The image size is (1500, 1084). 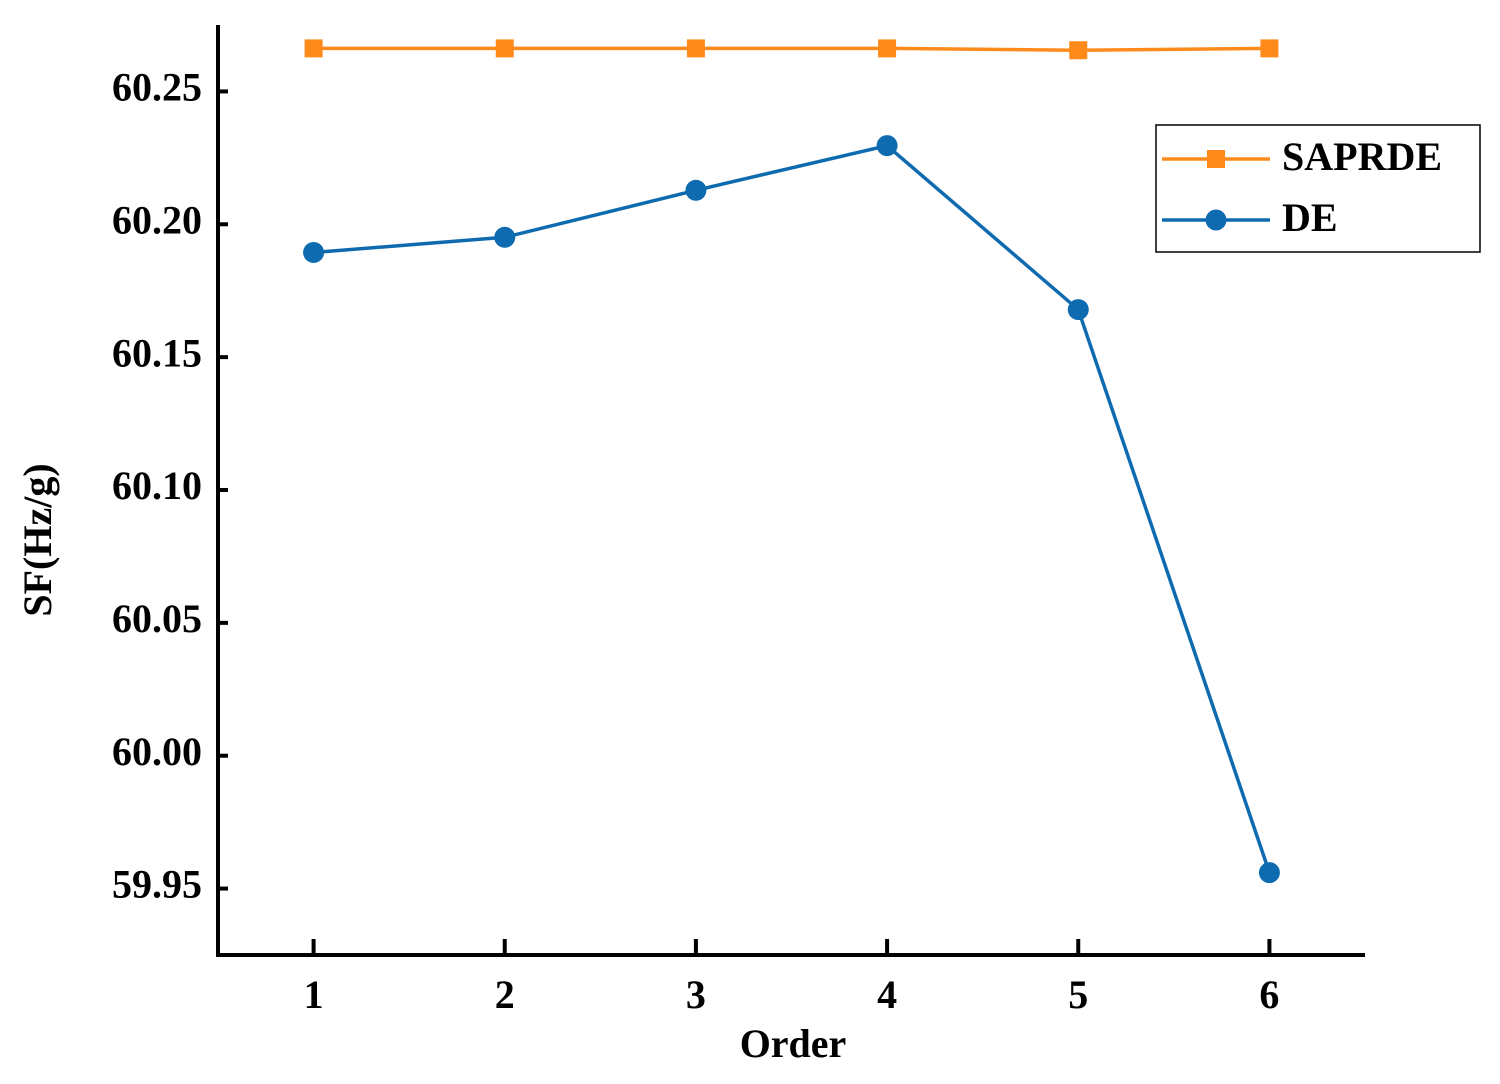 What do you see at coordinates (1310, 217) in the screenshot?
I see `legend-label: DE` at bounding box center [1310, 217].